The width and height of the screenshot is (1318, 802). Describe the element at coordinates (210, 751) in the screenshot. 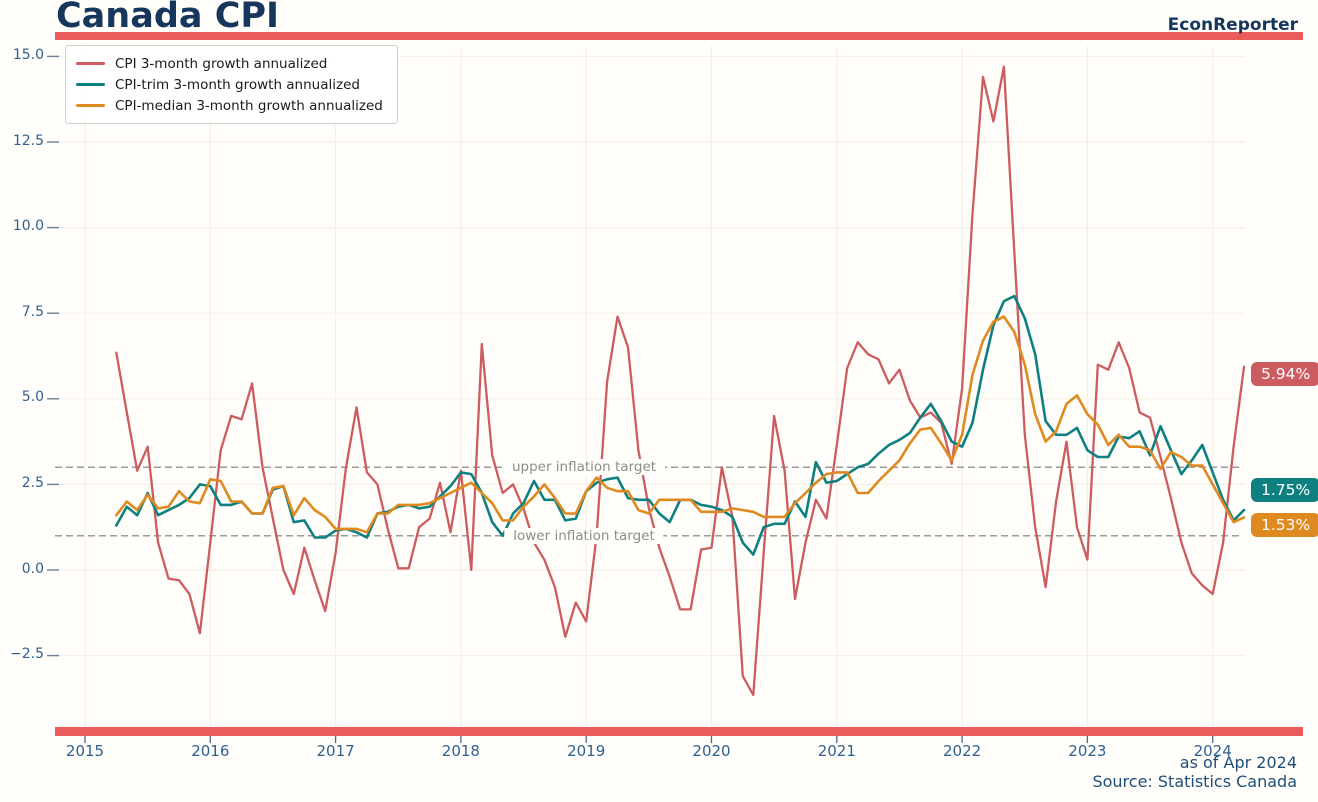

I see `x-axis-label: 2016` at that location.